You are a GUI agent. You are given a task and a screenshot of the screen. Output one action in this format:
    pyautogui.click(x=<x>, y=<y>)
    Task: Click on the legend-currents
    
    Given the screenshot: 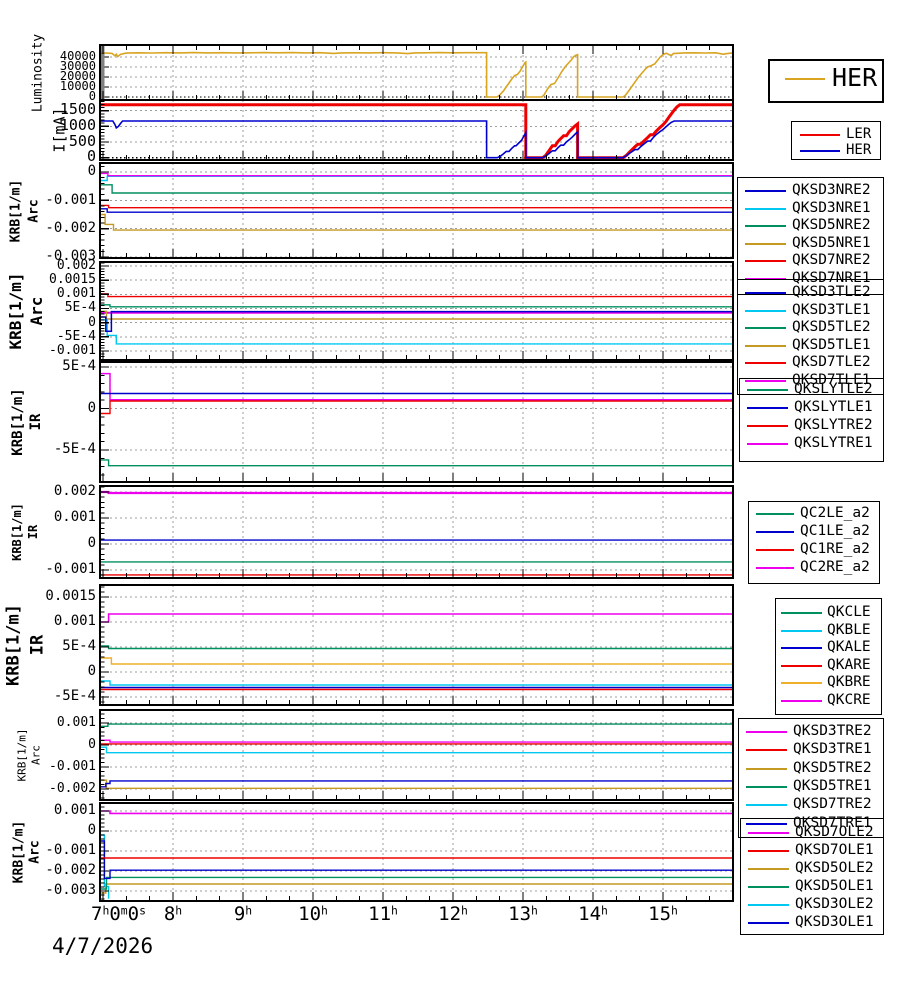 What is the action you would take?
    pyautogui.click(x=836, y=140)
    